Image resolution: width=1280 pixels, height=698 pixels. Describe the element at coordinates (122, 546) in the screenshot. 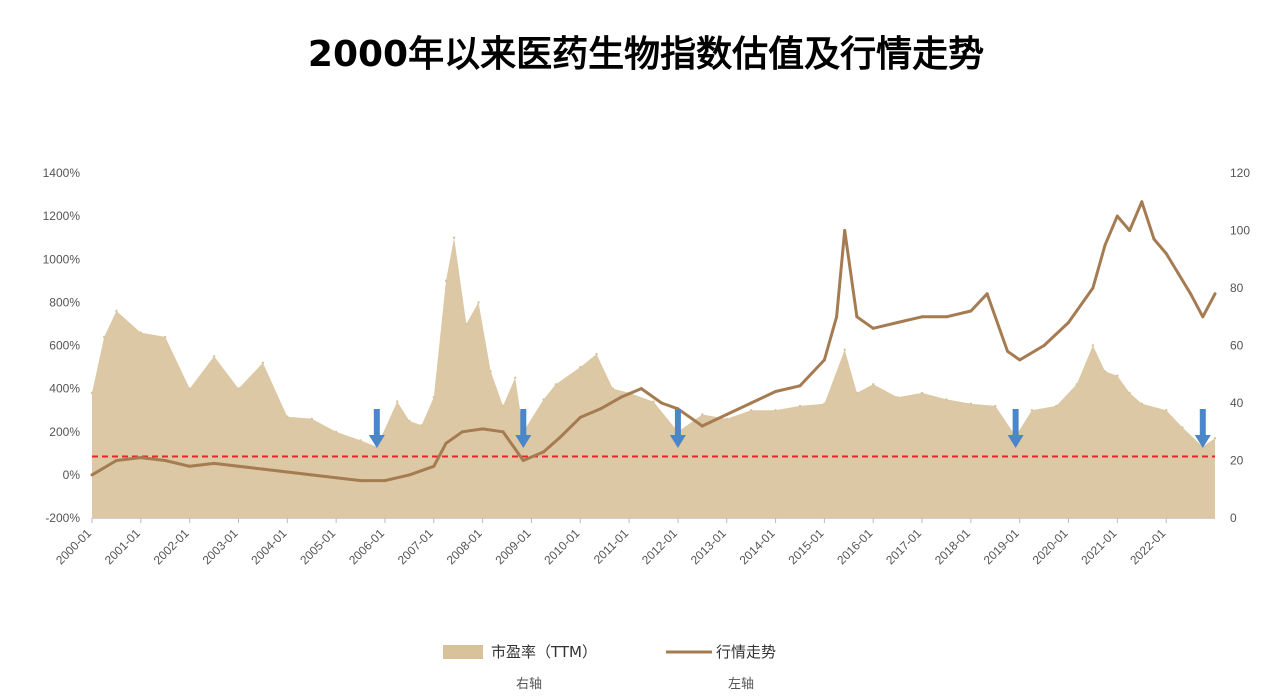

I see `x-tick-label: 2001-01` at that location.